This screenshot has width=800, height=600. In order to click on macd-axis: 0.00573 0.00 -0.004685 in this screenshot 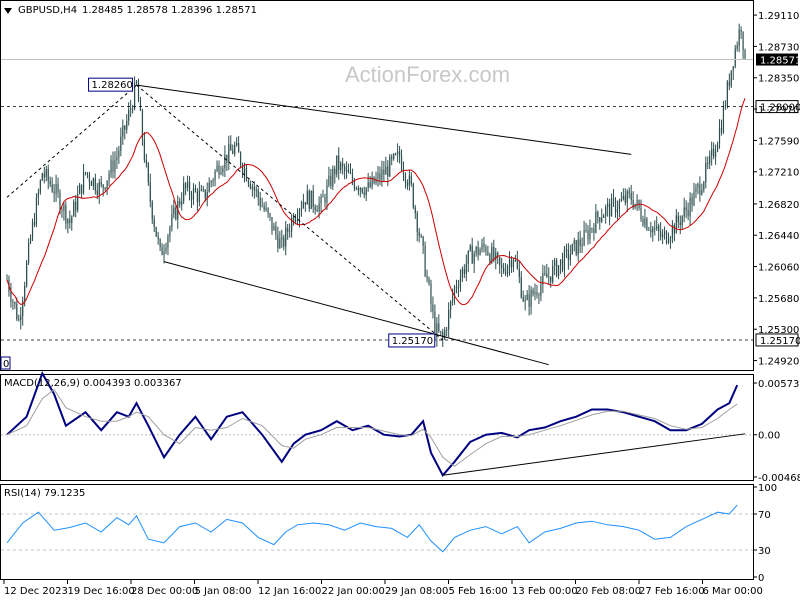, I will do `click(776, 431)`.